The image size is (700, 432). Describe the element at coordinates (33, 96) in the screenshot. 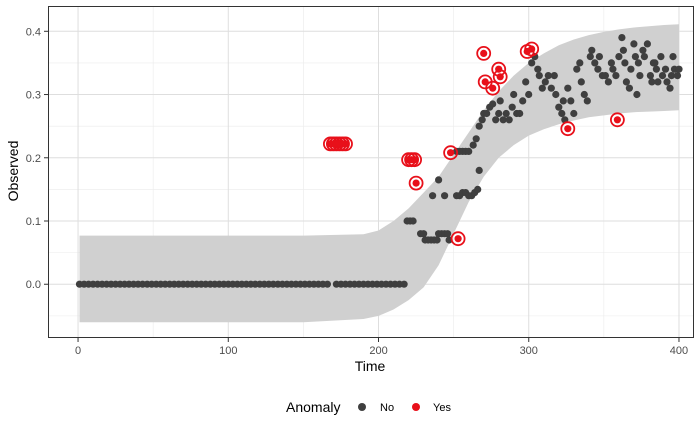

I see `y-tick-label: 0.3` at that location.